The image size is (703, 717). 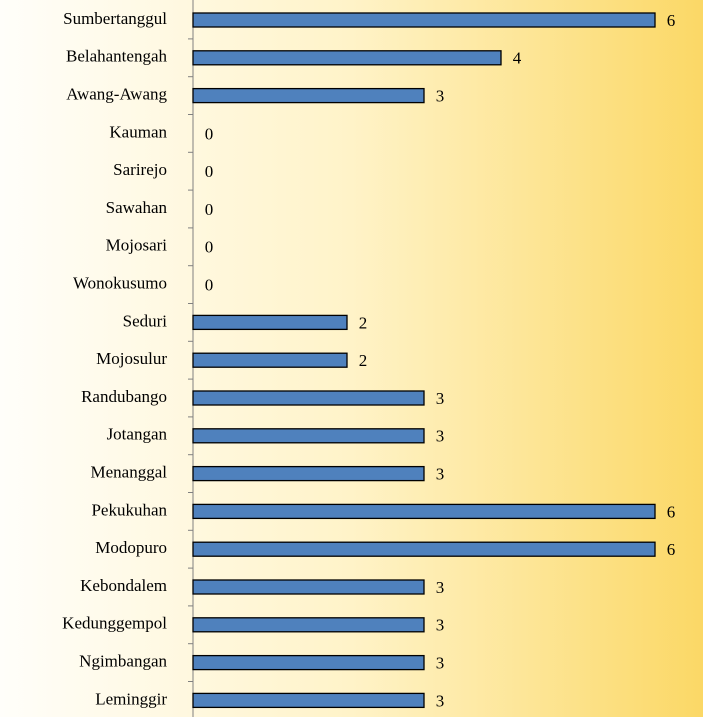 What do you see at coordinates (124, 396) in the screenshot?
I see `y-tick-label: Randubango` at bounding box center [124, 396].